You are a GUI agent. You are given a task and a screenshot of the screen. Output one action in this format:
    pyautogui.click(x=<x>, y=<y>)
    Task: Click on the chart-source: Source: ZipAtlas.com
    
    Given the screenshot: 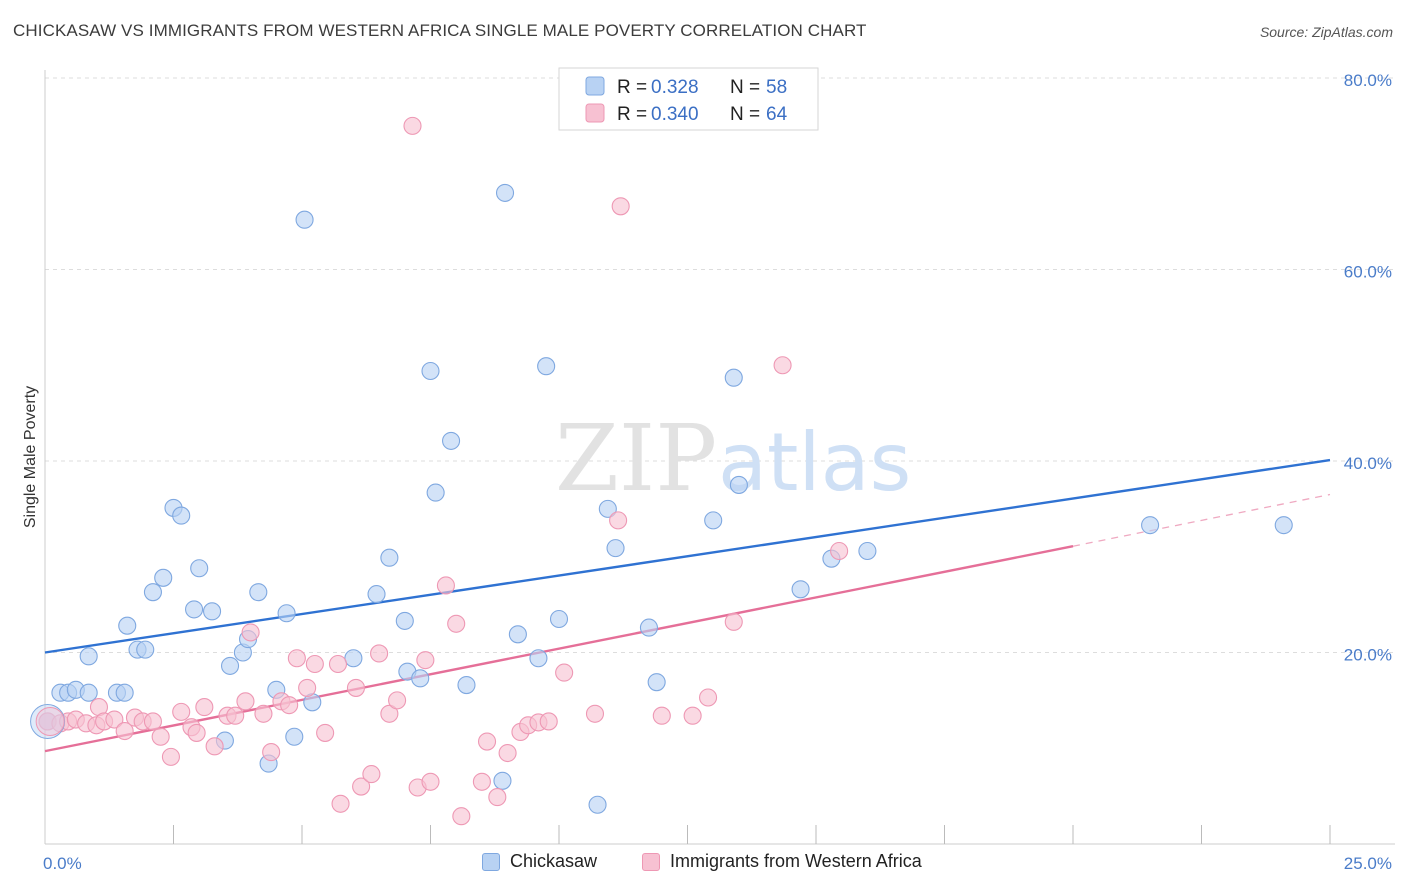 What is the action you would take?
    pyautogui.click(x=1326, y=32)
    